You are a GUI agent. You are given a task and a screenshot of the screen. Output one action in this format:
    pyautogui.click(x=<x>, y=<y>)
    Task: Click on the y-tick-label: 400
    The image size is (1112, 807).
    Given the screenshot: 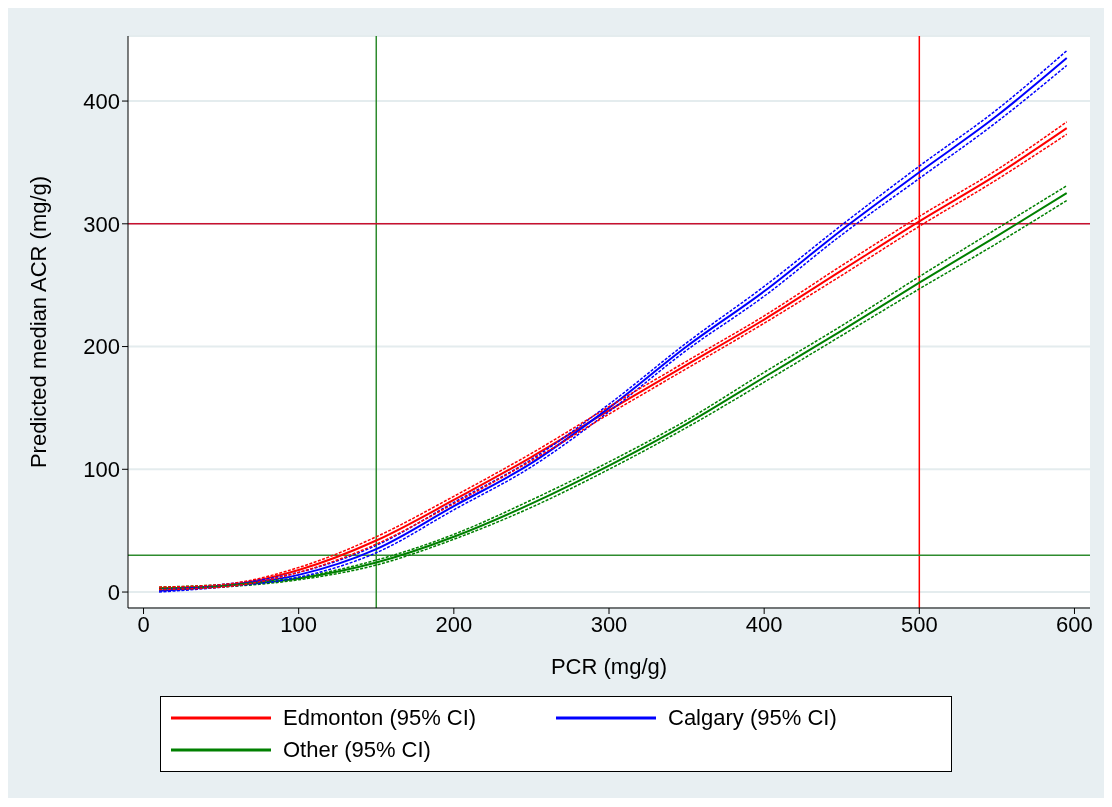 What is the action you would take?
    pyautogui.click(x=101, y=101)
    